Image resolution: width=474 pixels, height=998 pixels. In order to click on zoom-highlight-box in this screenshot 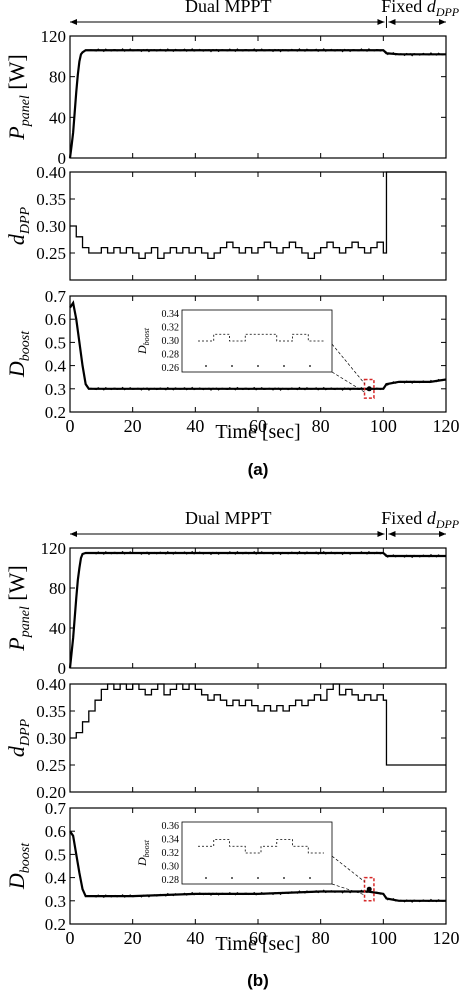, I will do `click(369, 889)`.